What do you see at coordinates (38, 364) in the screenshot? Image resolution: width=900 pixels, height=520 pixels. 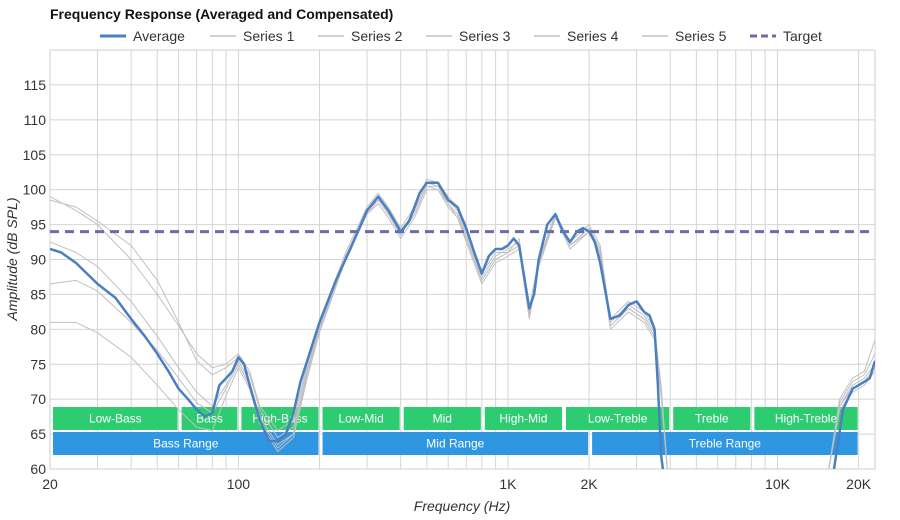 I see `y-tick-label: 75` at bounding box center [38, 364].